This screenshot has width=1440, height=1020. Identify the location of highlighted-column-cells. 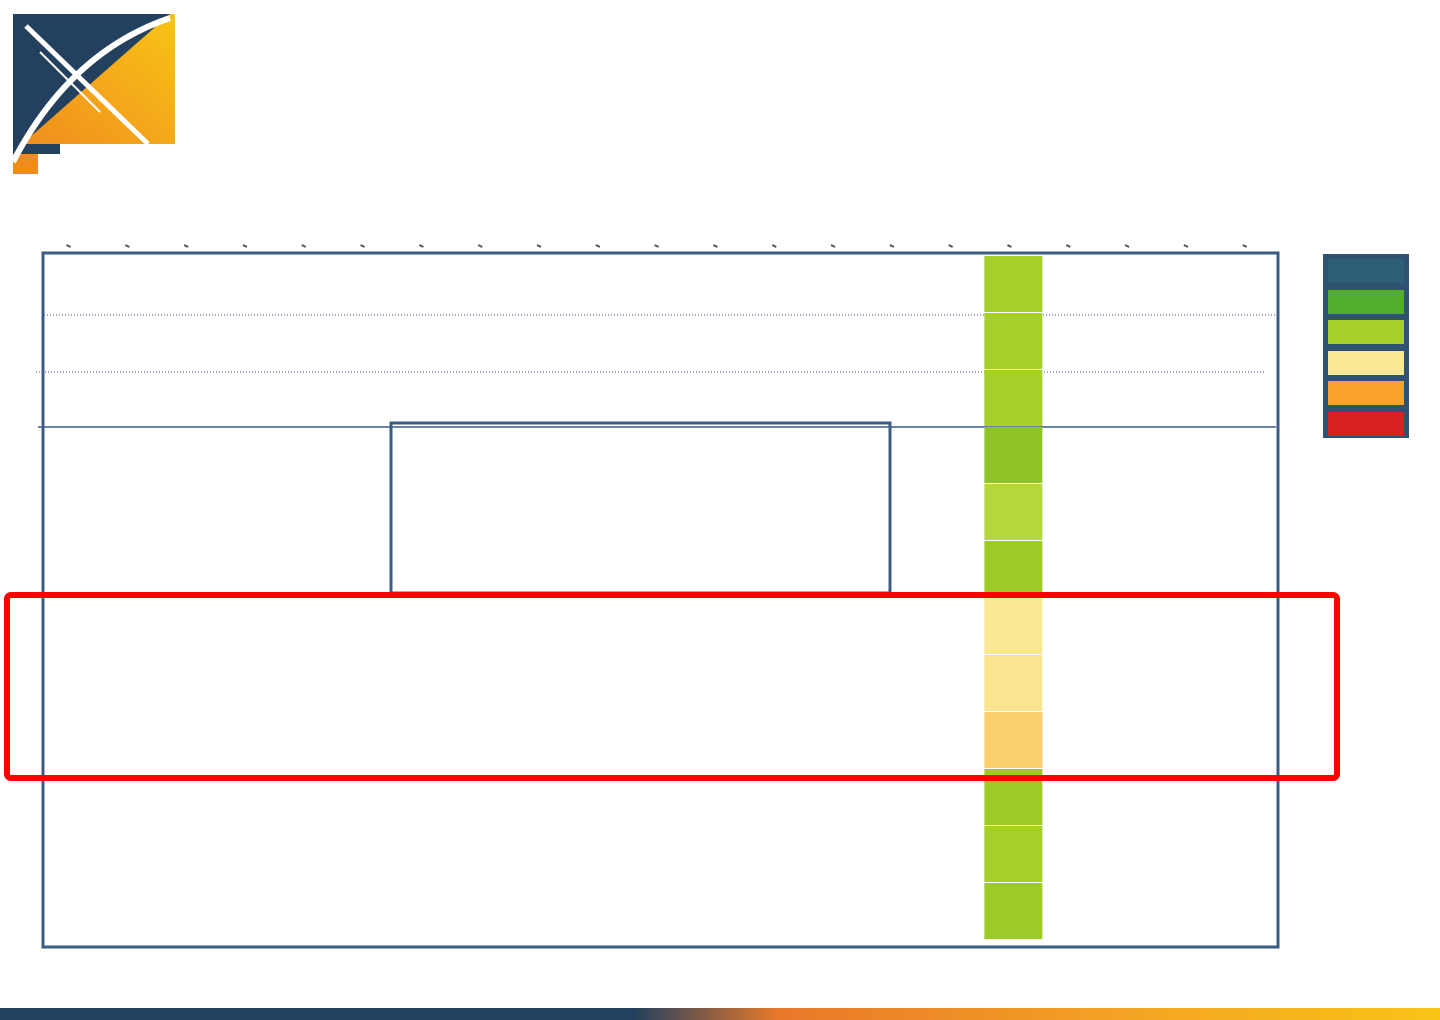
(1013, 597).